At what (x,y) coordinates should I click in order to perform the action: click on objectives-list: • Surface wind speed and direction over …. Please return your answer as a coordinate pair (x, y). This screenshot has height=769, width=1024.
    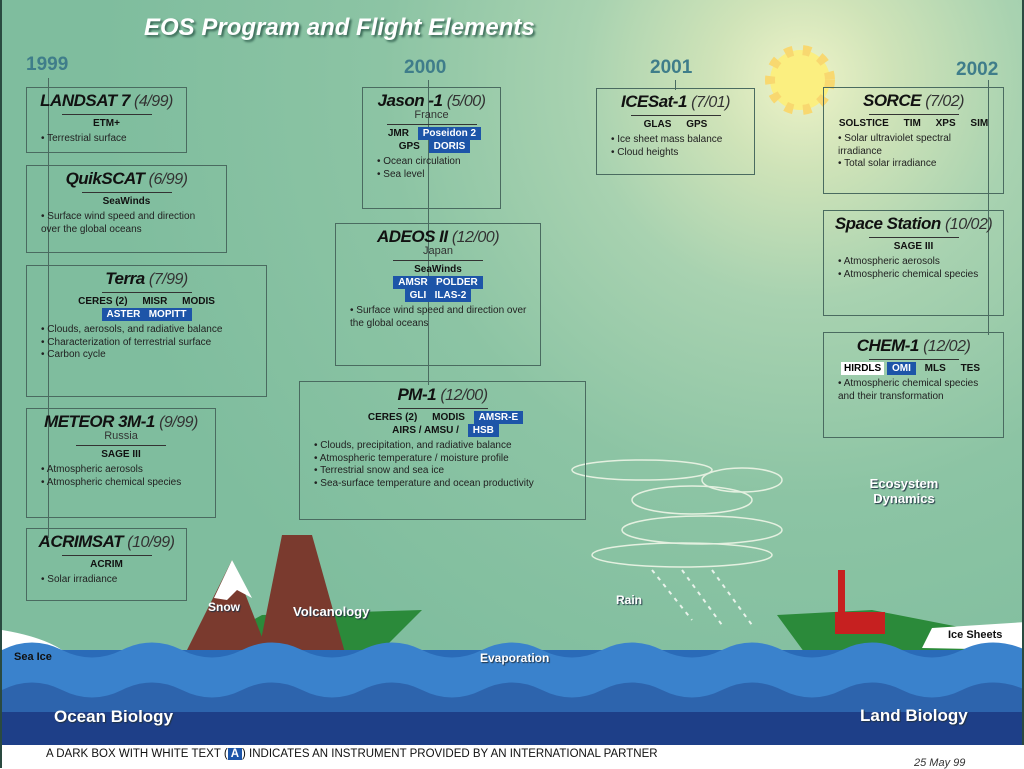
    Looking at the image, I should click on (126, 222).